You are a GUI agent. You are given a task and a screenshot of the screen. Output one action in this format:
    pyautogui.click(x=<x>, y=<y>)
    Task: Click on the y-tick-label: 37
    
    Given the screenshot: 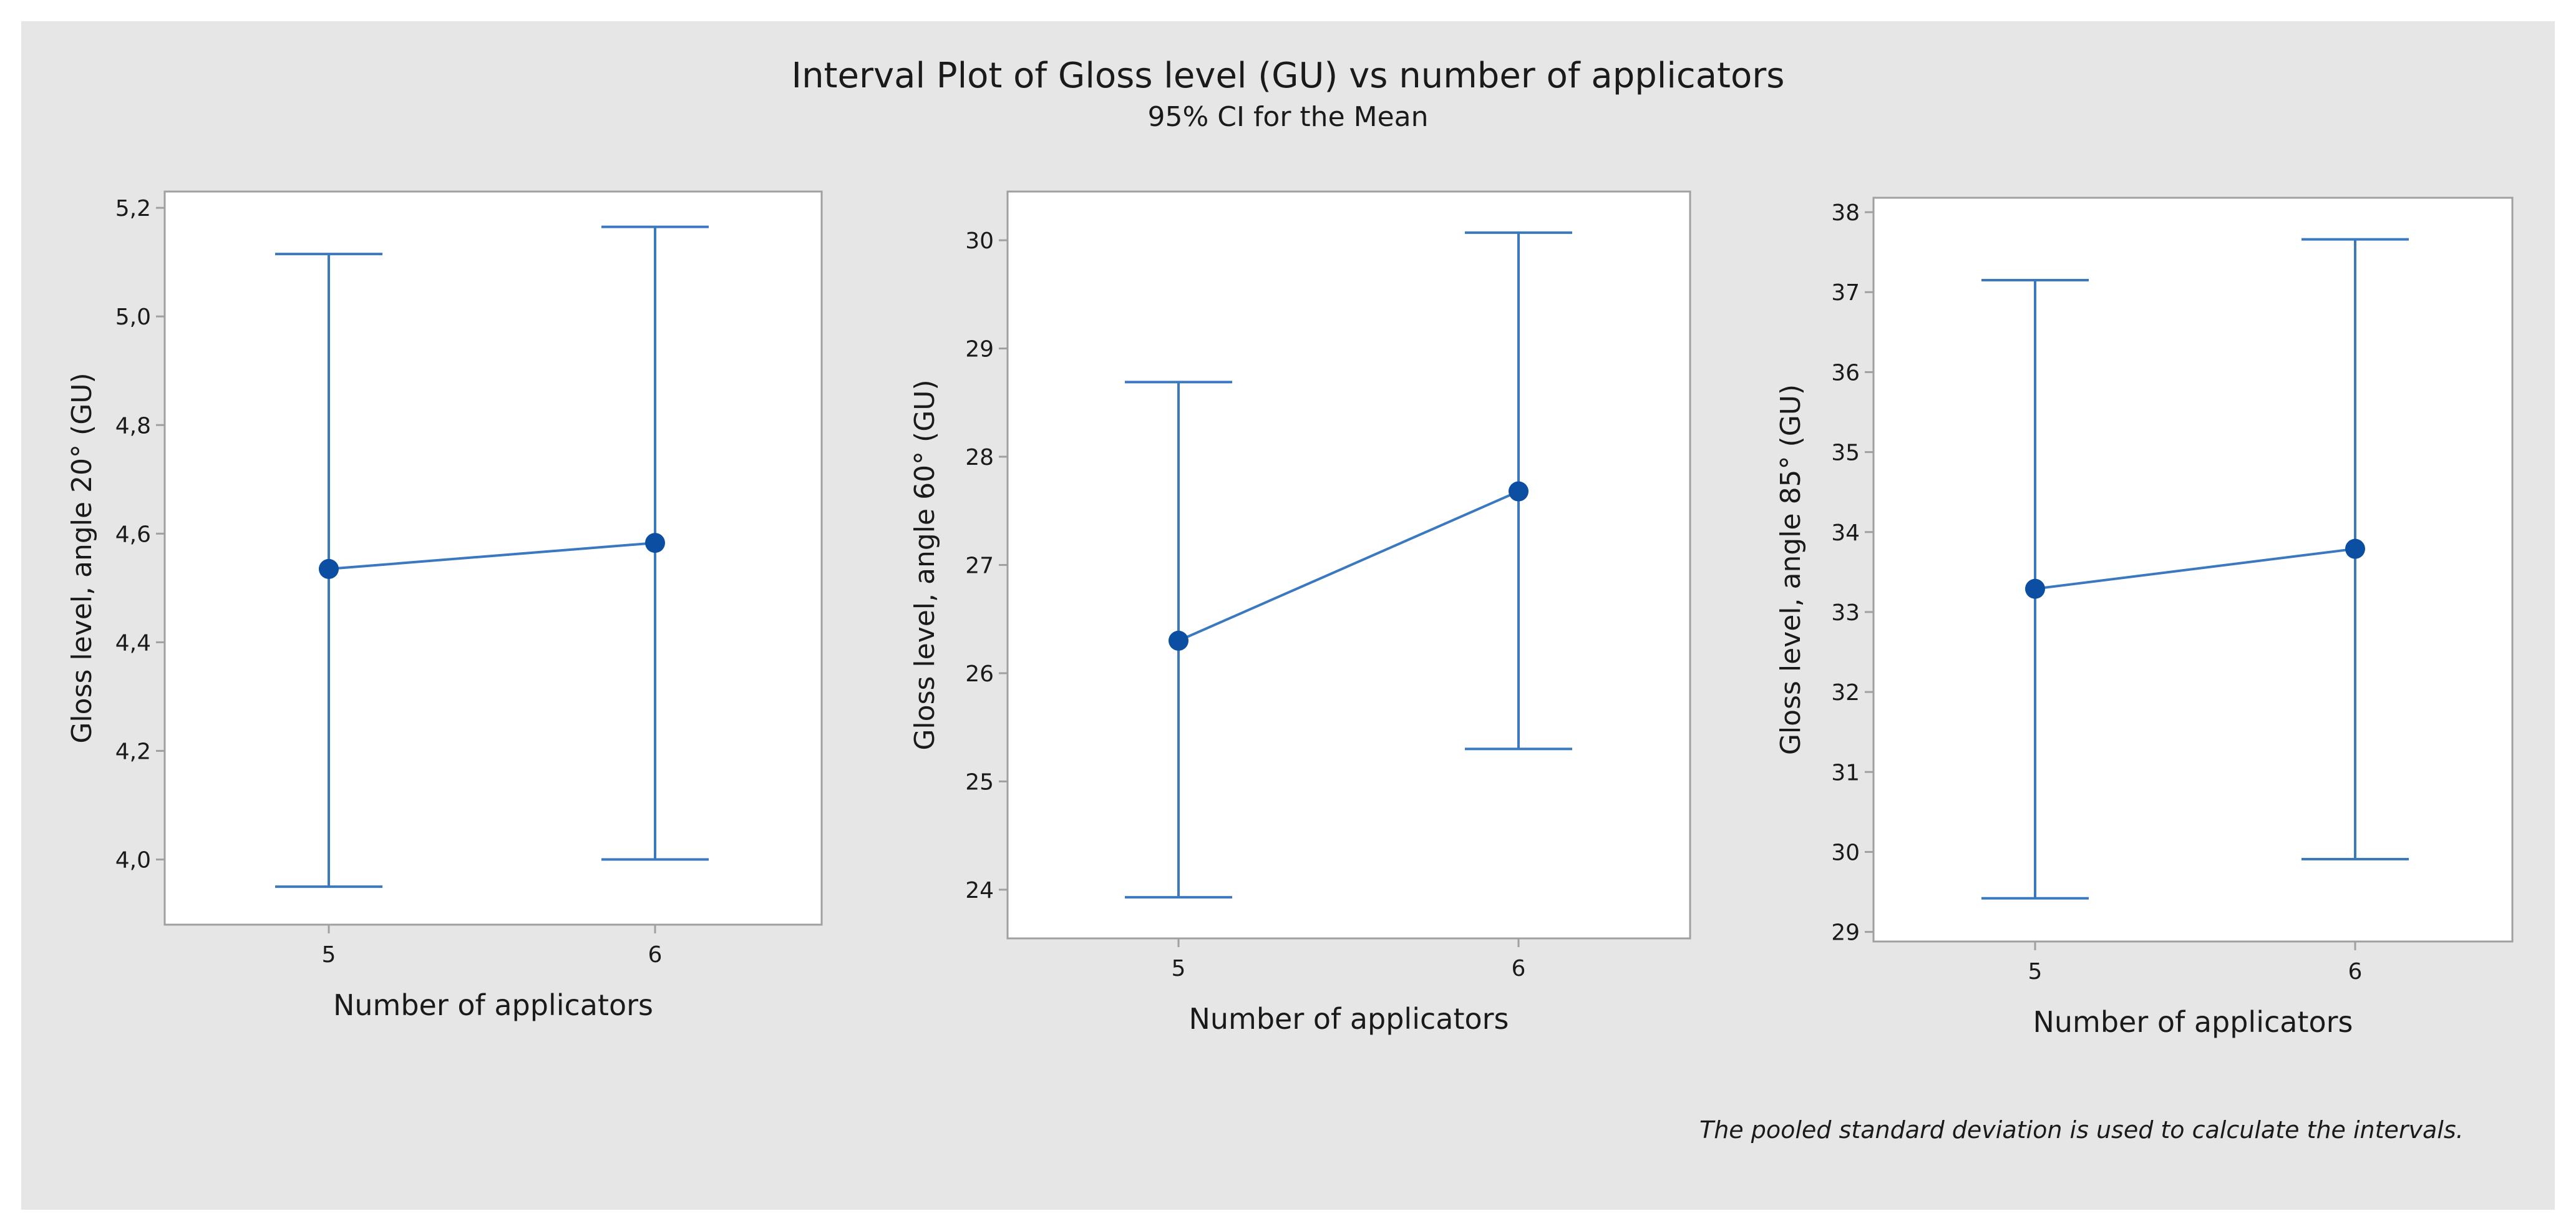 What is the action you would take?
    pyautogui.click(x=1845, y=293)
    